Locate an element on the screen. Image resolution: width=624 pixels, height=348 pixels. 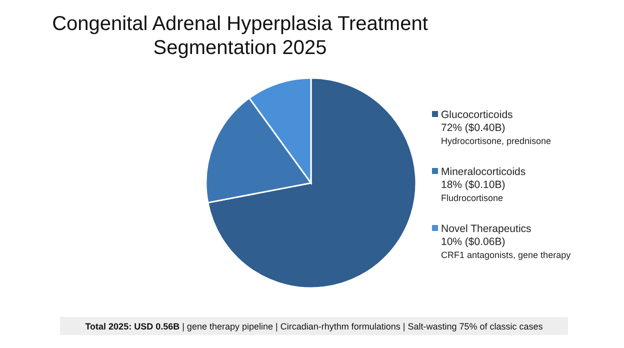
legend-label: Novel Therapeutics is located at coordinates (486, 229).